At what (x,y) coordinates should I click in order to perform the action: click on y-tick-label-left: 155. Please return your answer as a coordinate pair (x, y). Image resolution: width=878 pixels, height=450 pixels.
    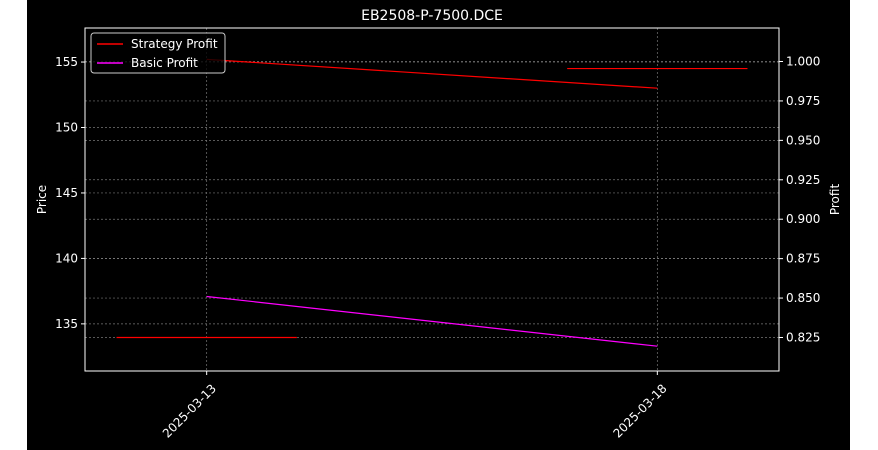
    Looking at the image, I should click on (66, 62).